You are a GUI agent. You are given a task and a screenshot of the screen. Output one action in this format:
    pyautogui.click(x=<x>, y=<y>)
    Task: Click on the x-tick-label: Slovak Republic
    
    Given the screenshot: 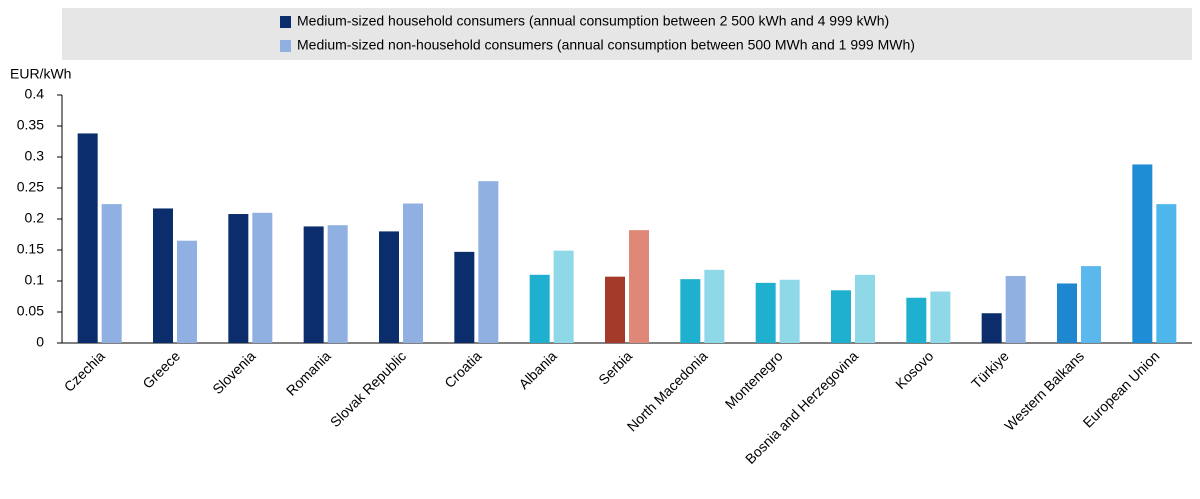 What is the action you would take?
    pyautogui.click(x=368, y=389)
    